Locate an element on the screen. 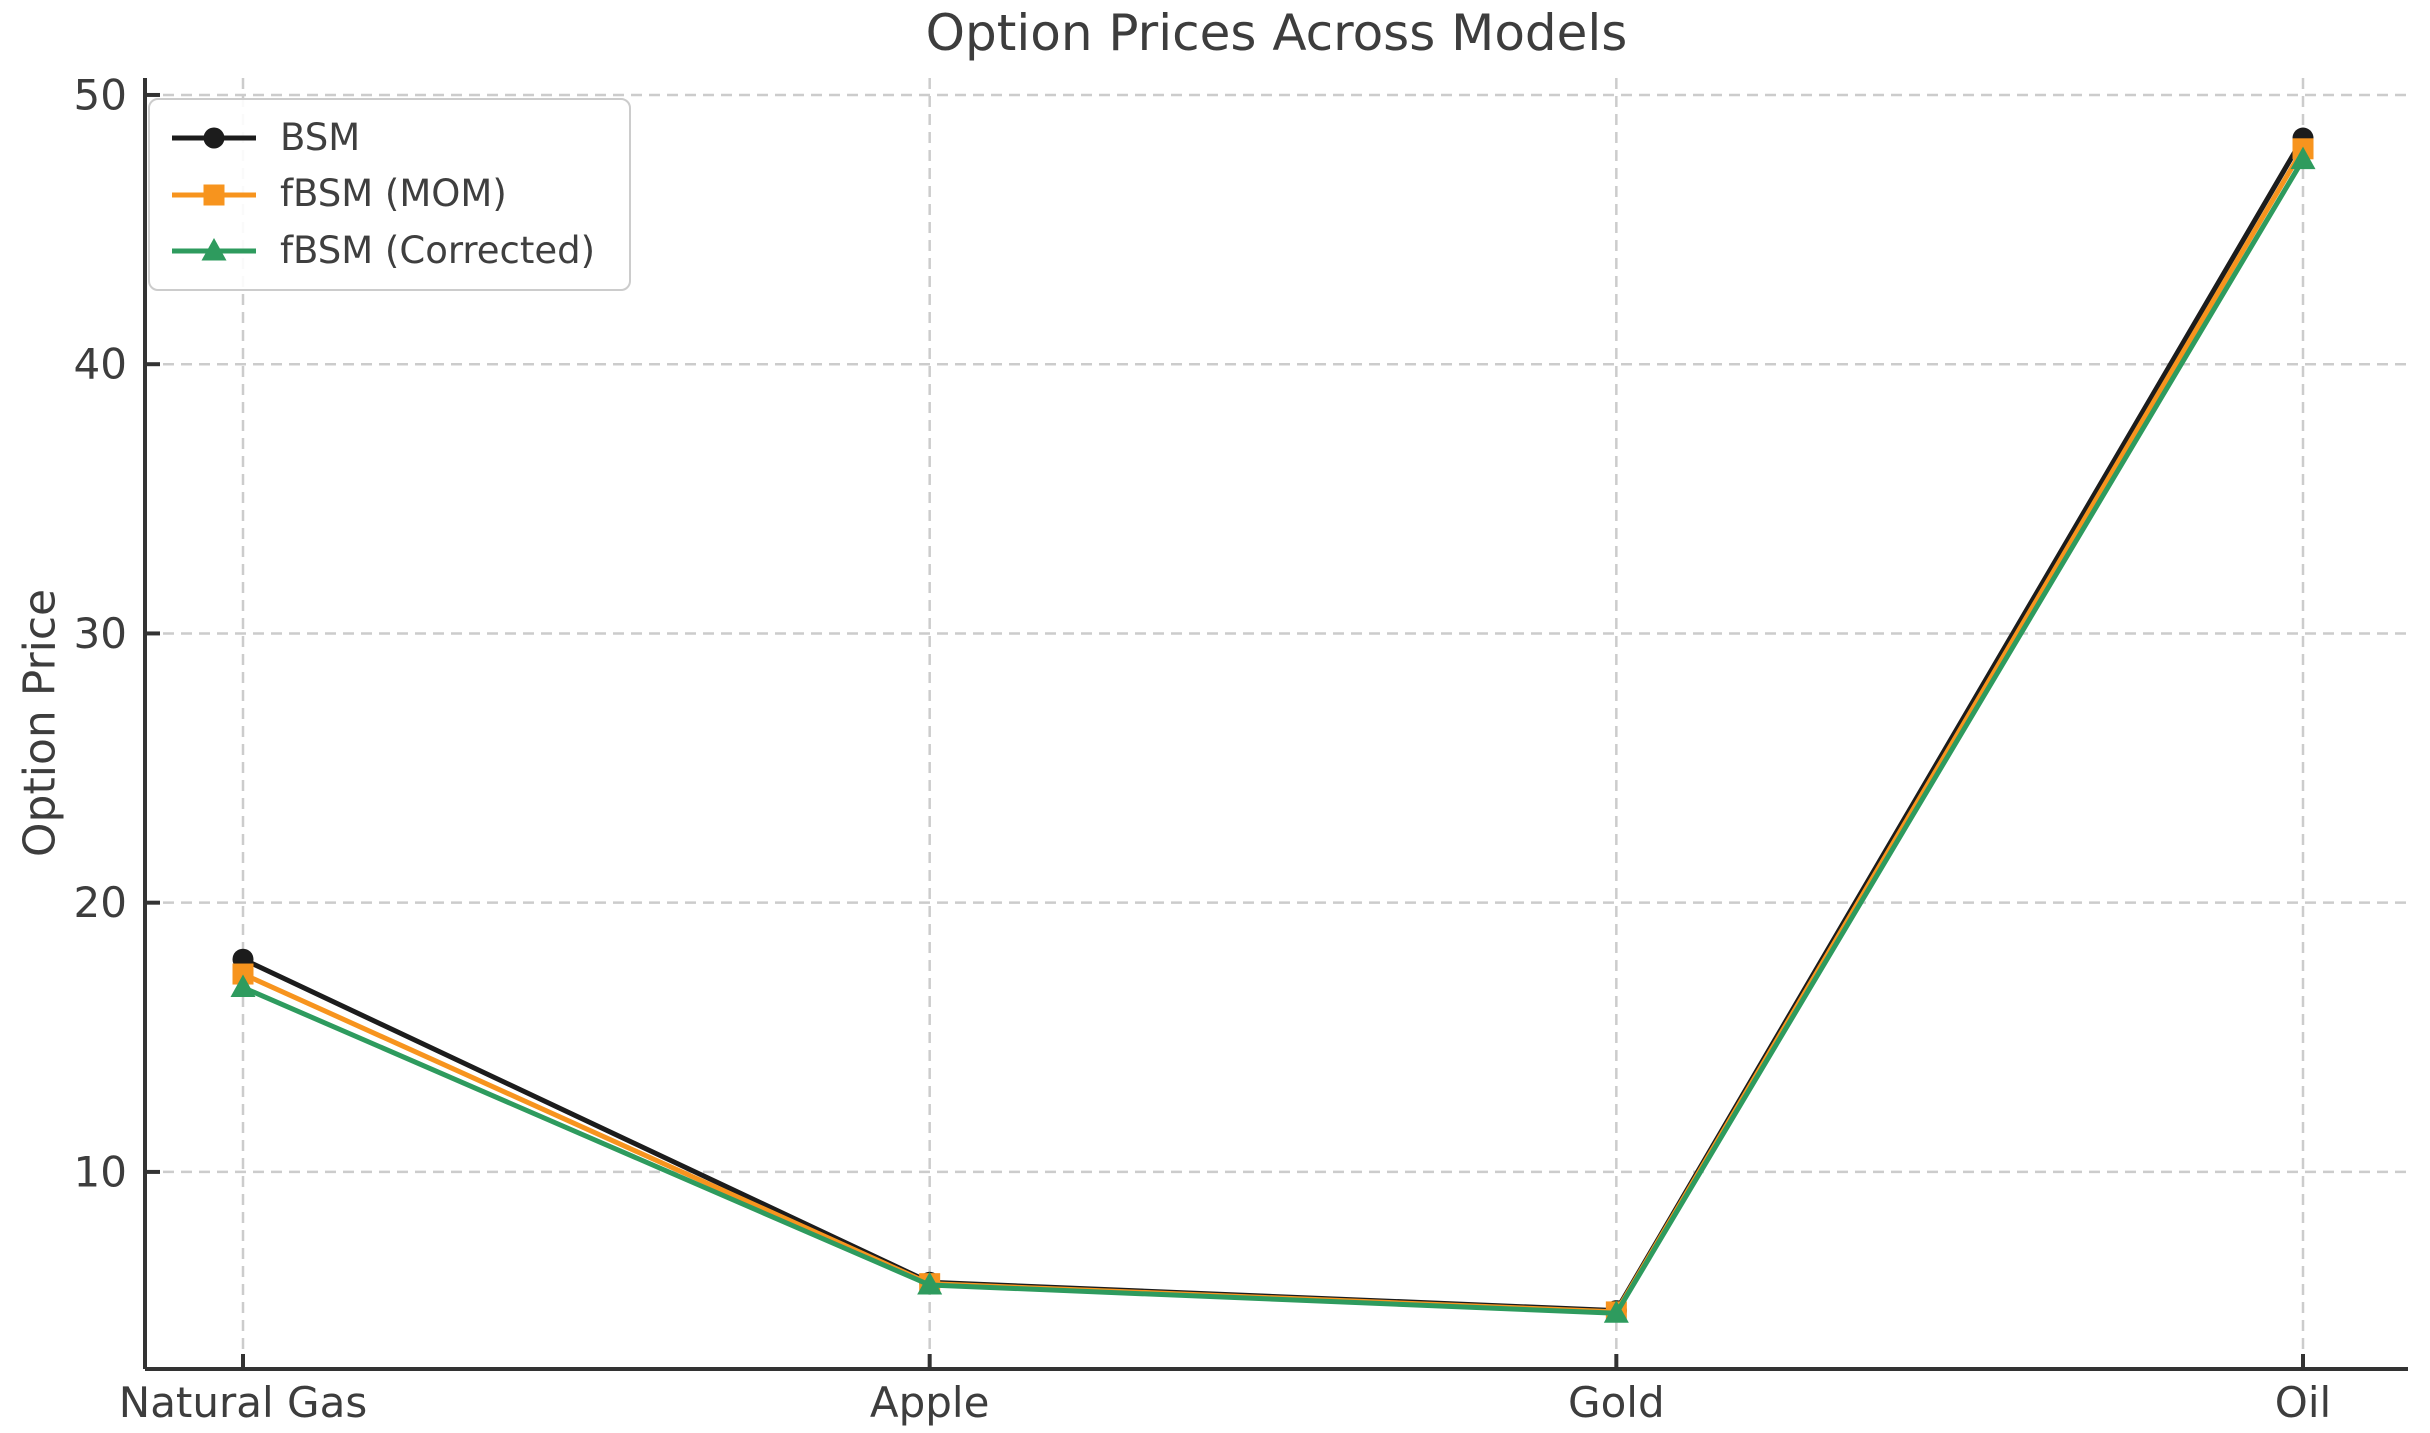 This screenshot has width=2430, height=1433. y-tick-label: 10 is located at coordinates (100, 1171).